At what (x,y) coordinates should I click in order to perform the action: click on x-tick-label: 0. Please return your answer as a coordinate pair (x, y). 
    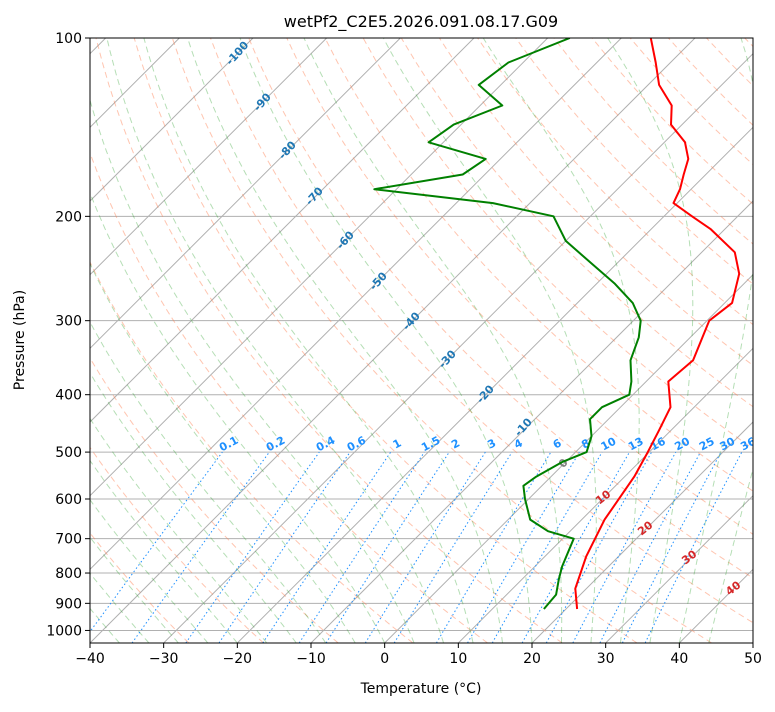
    Looking at the image, I should click on (384, 659).